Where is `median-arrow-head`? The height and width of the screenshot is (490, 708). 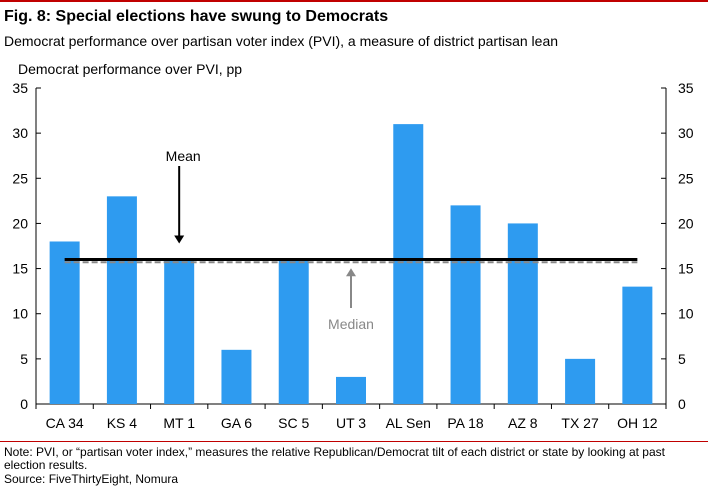
median-arrow-head is located at coordinates (351, 272).